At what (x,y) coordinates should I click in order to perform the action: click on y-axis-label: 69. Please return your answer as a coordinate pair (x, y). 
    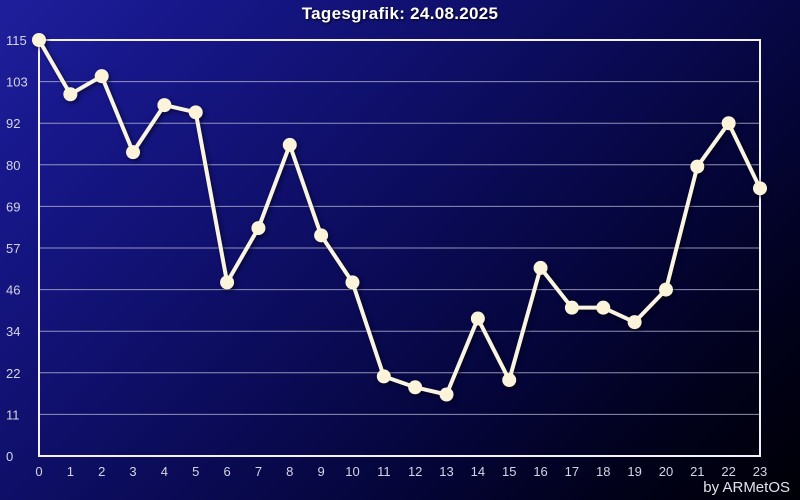
    Looking at the image, I should click on (13, 206).